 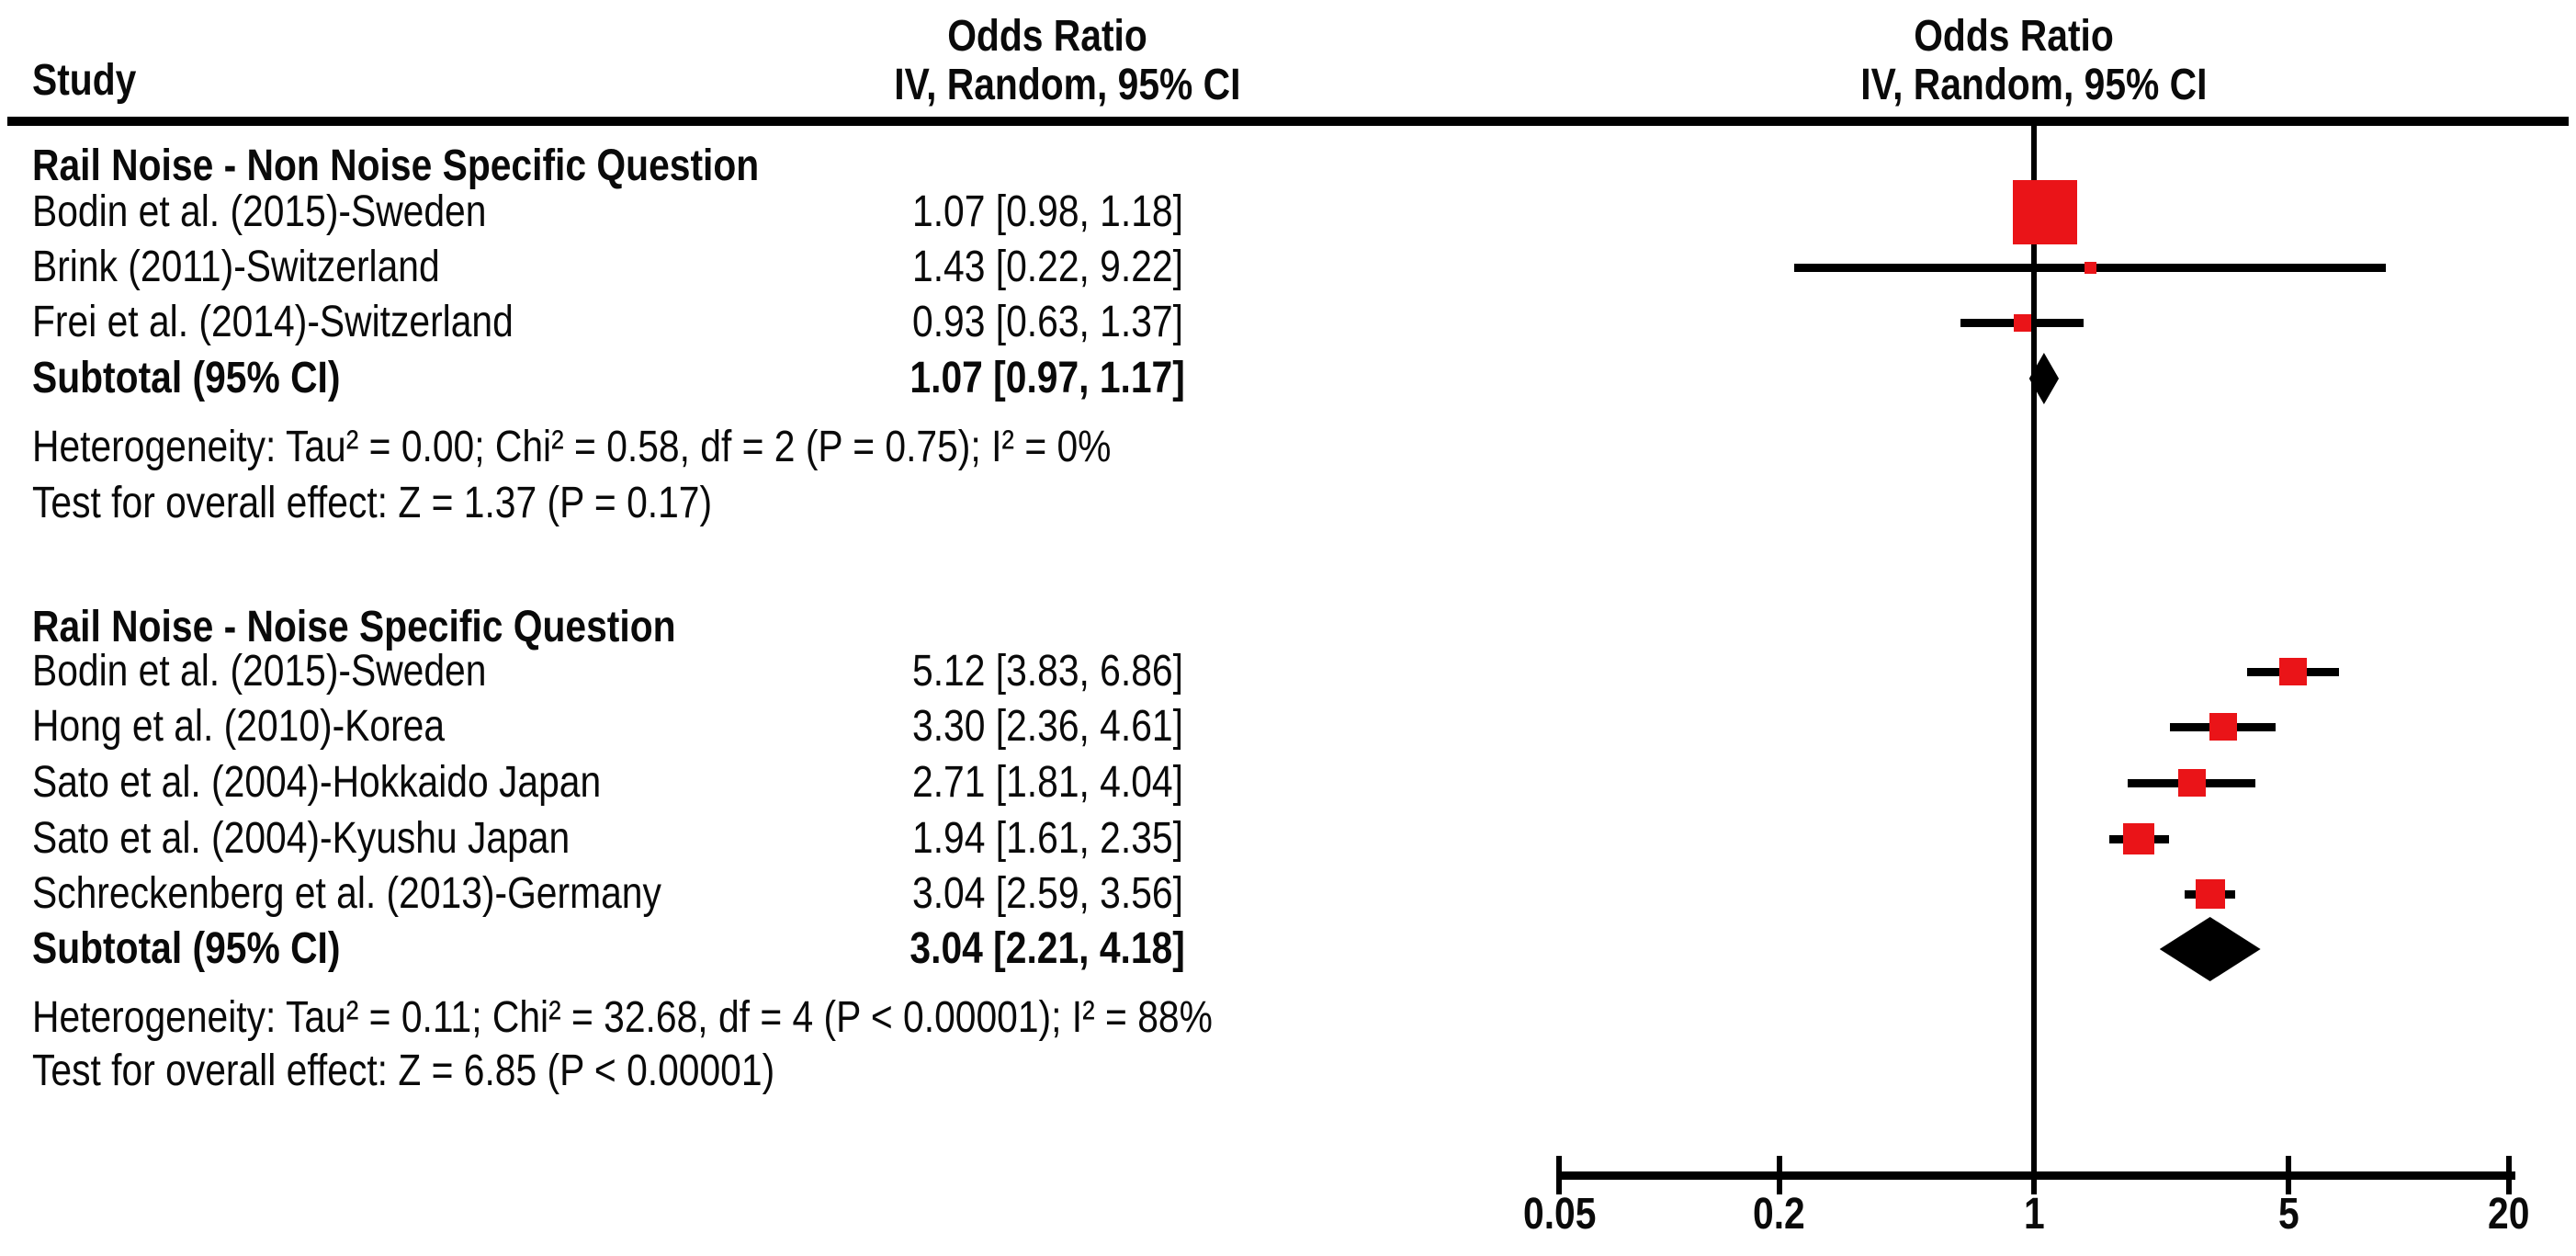 I want to click on or-header-line1: Odds Ratio, so click(x=1047, y=37).